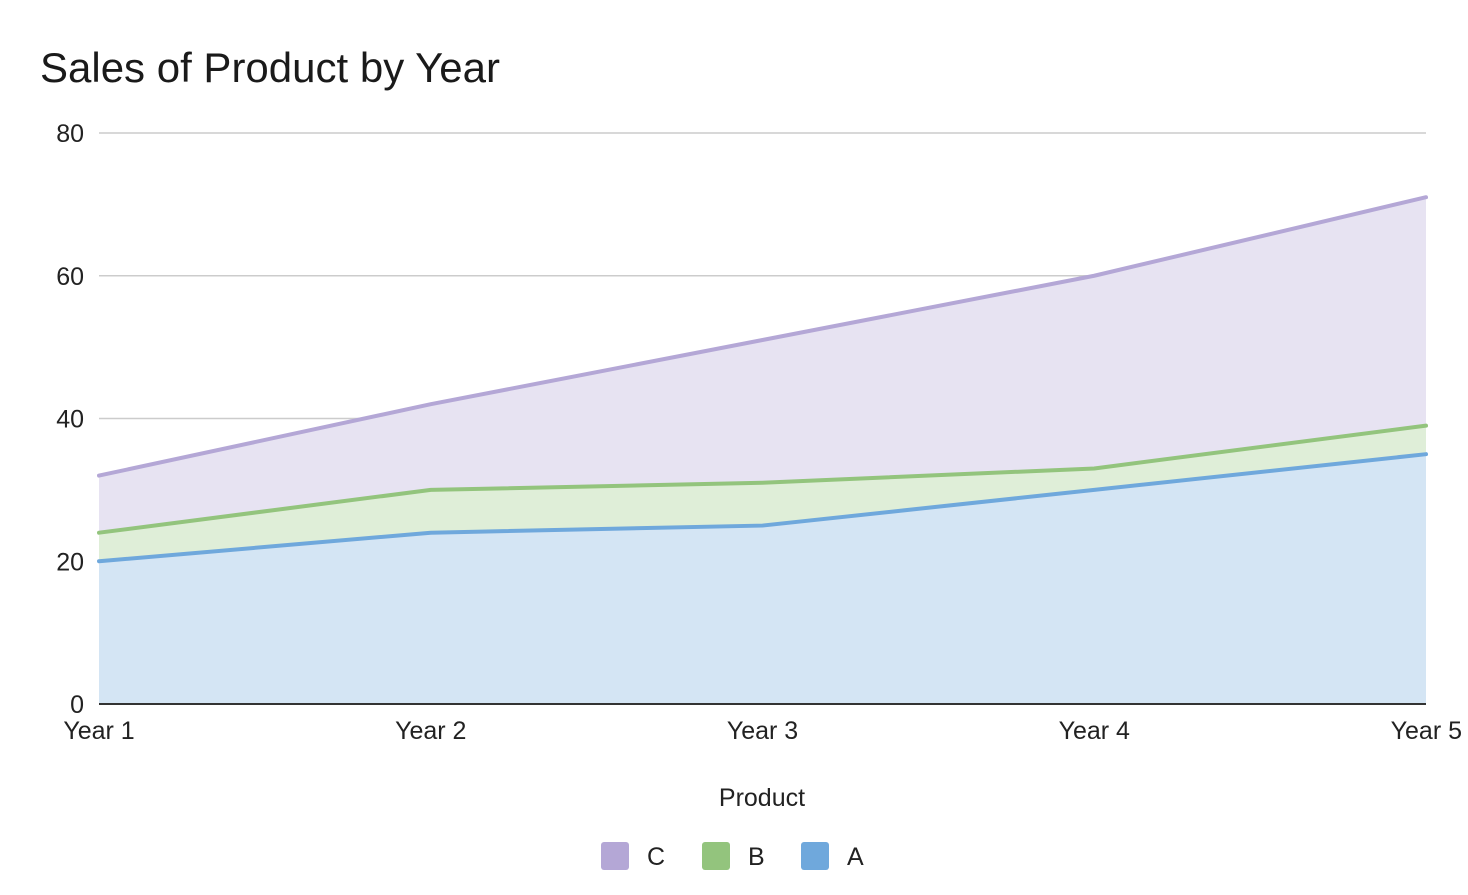 This screenshot has height=895, width=1468. Describe the element at coordinates (756, 857) in the screenshot. I see `legend-label: B` at that location.